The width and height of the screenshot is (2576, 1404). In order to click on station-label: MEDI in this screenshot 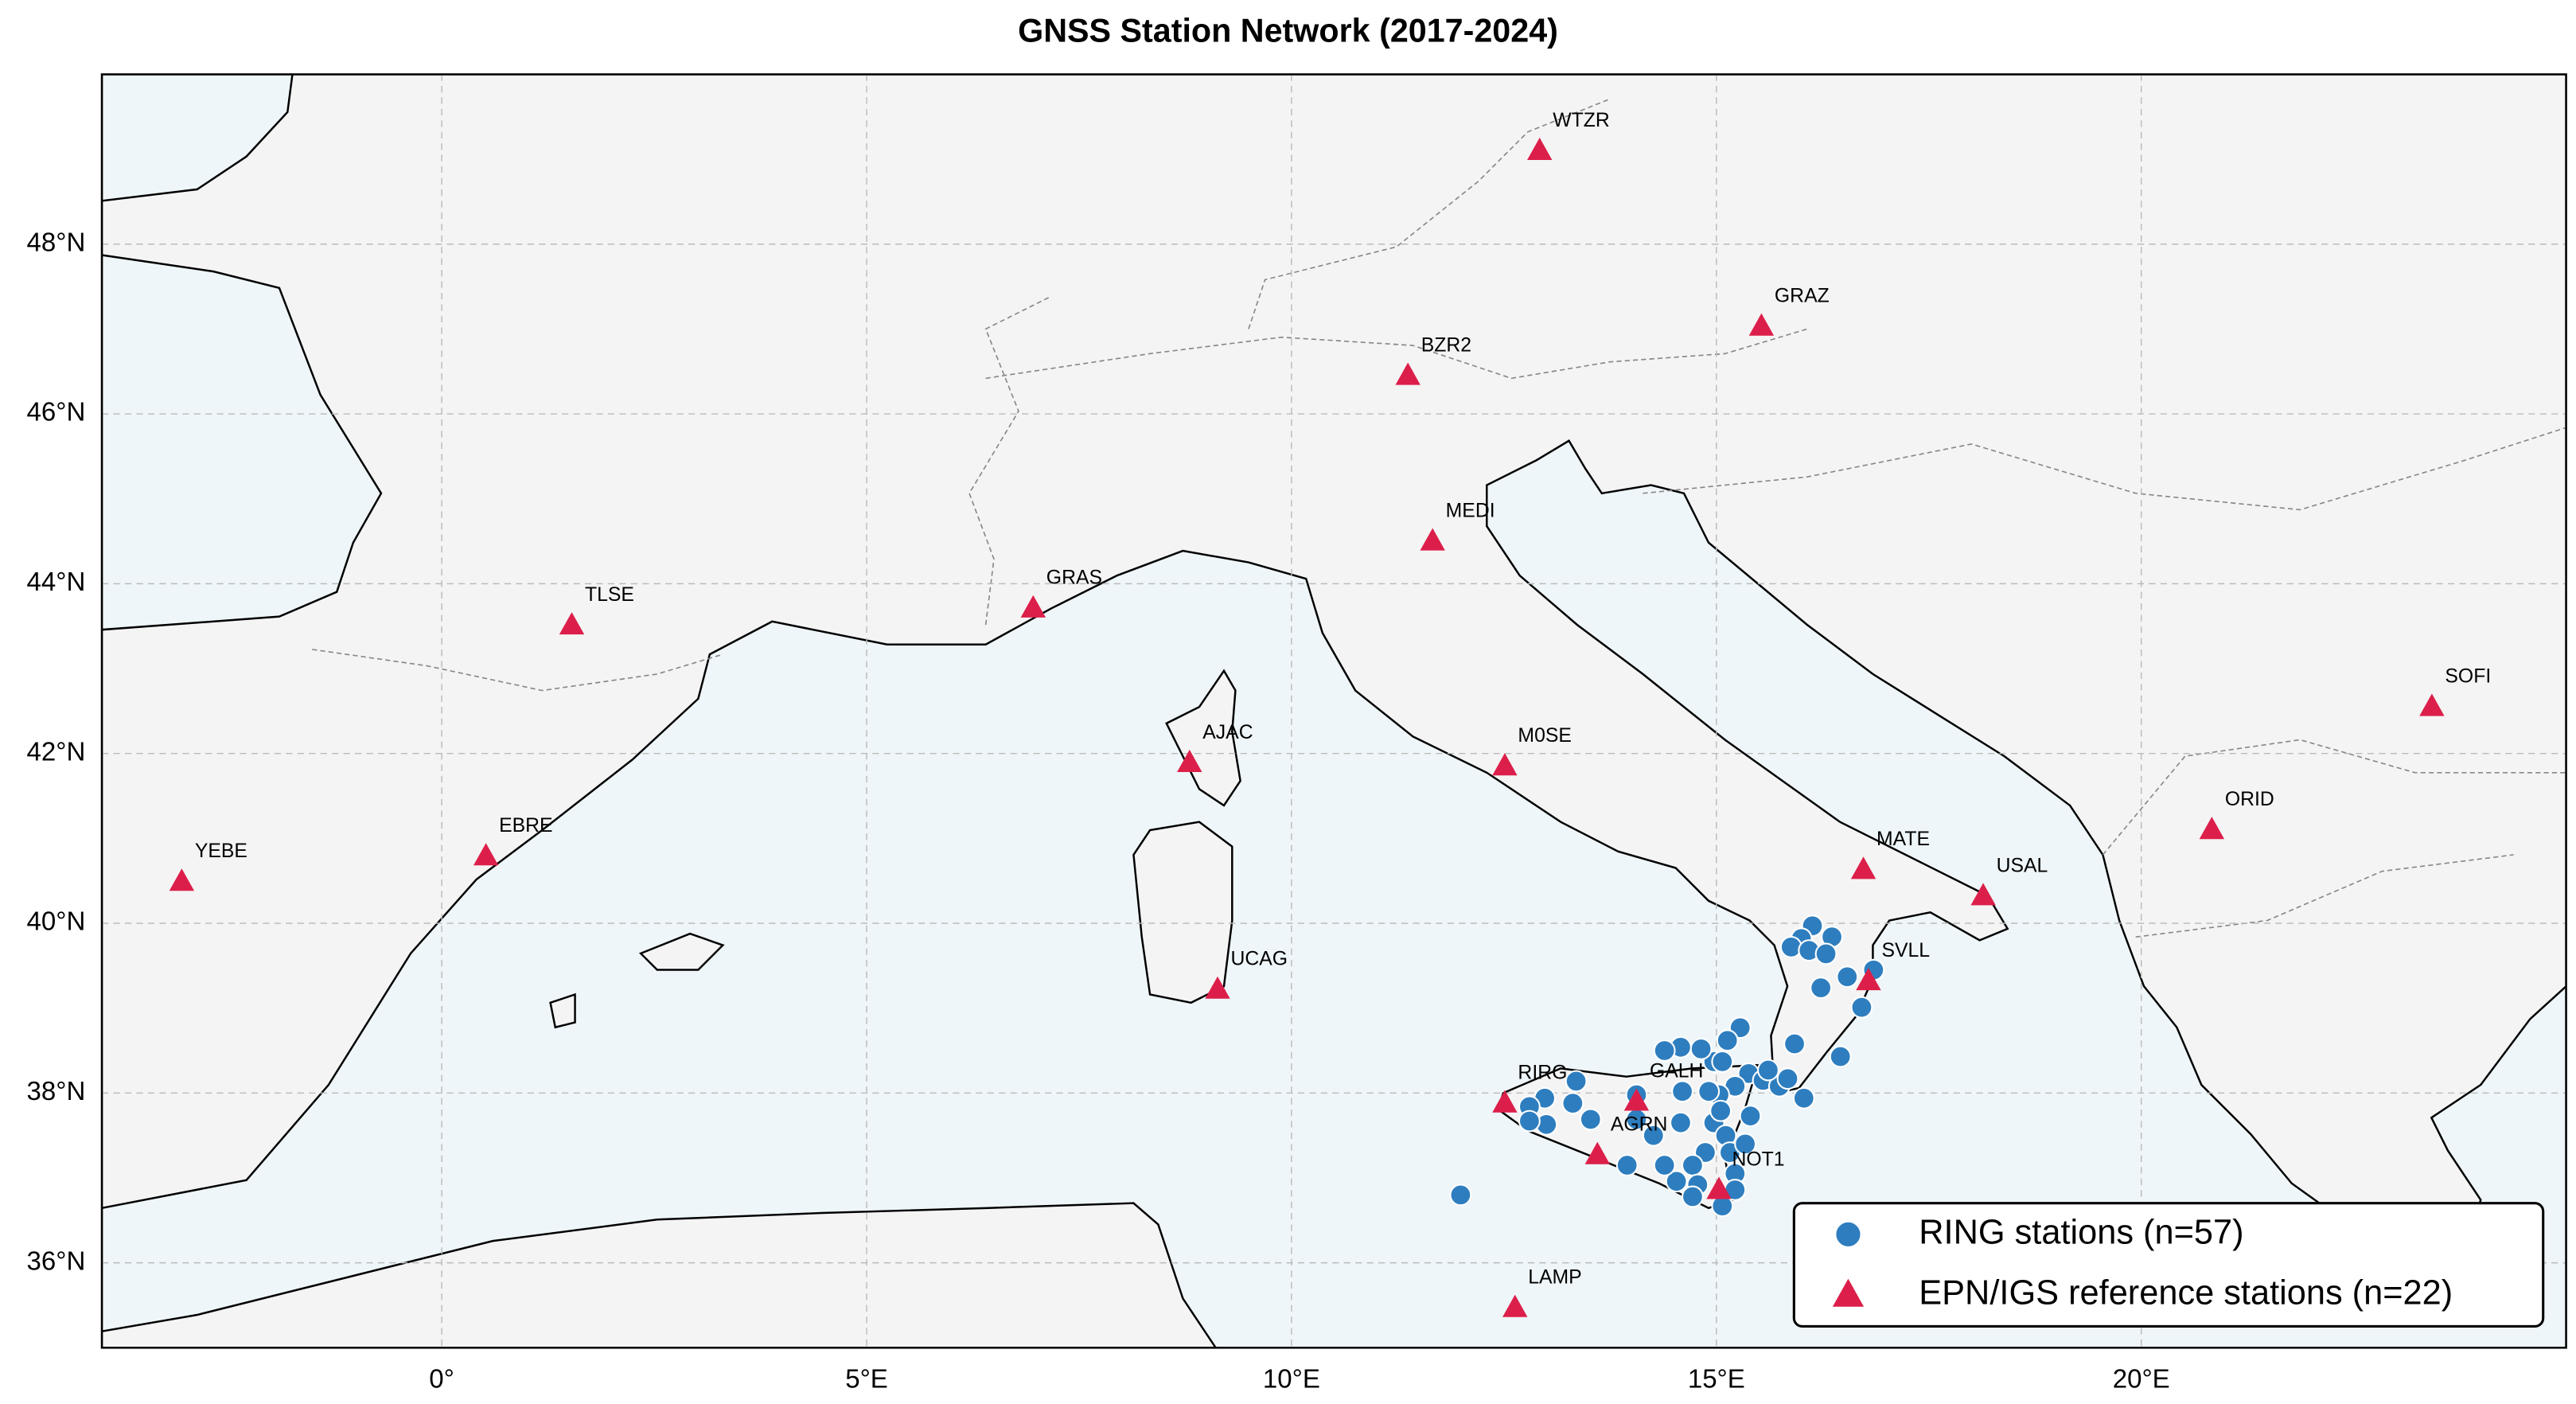, I will do `click(1470, 510)`.